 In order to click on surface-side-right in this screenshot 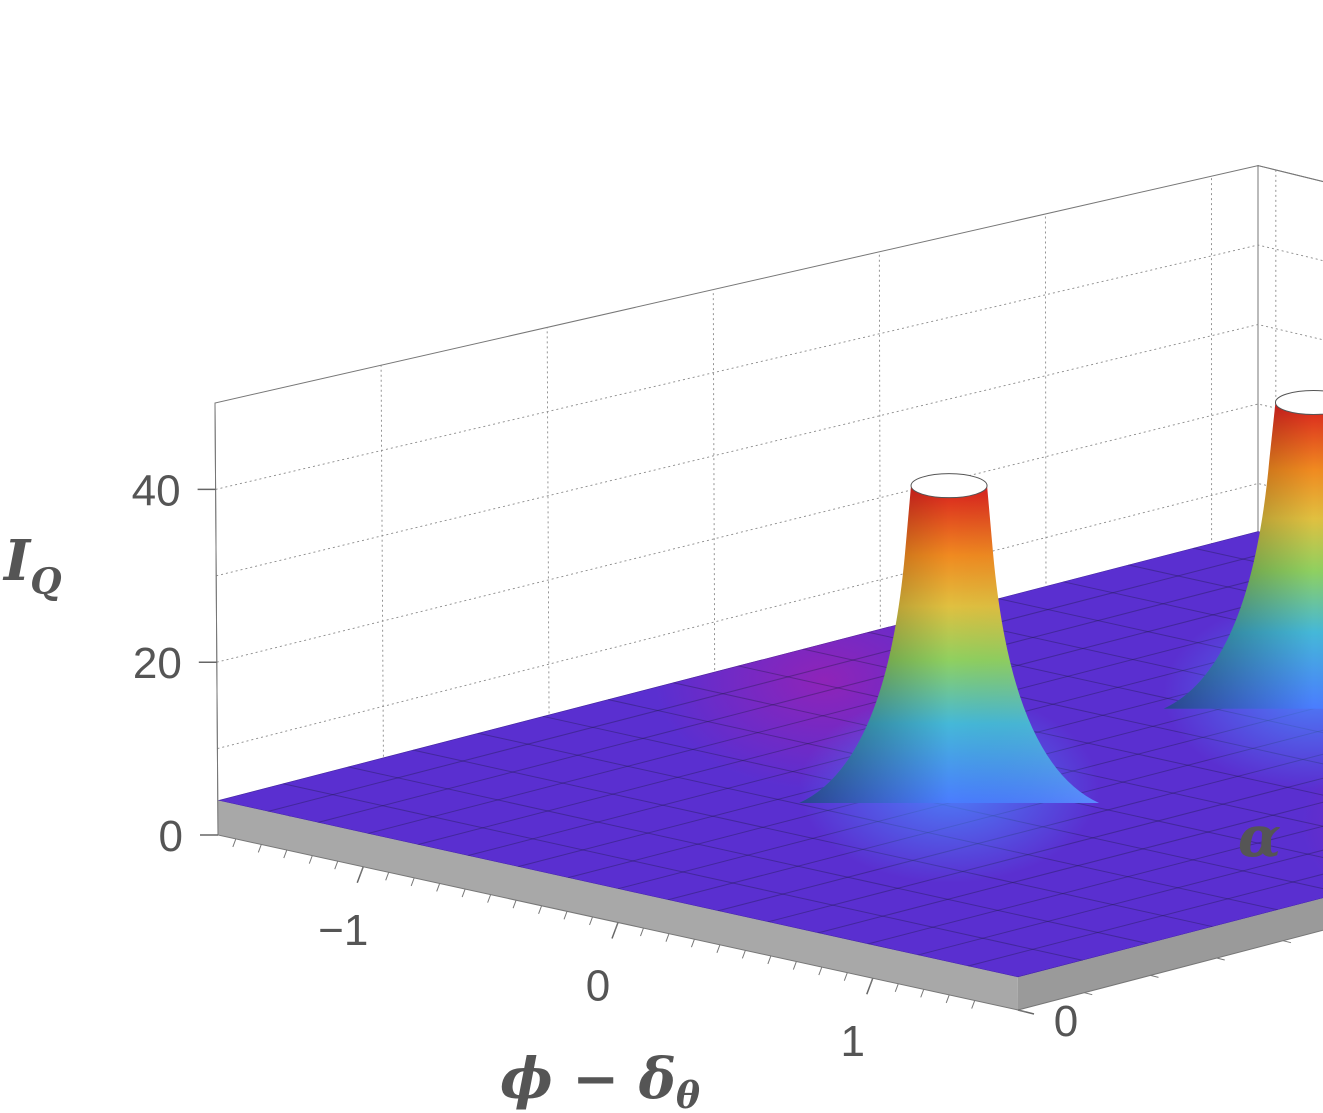, I will do `click(1170, 954)`.